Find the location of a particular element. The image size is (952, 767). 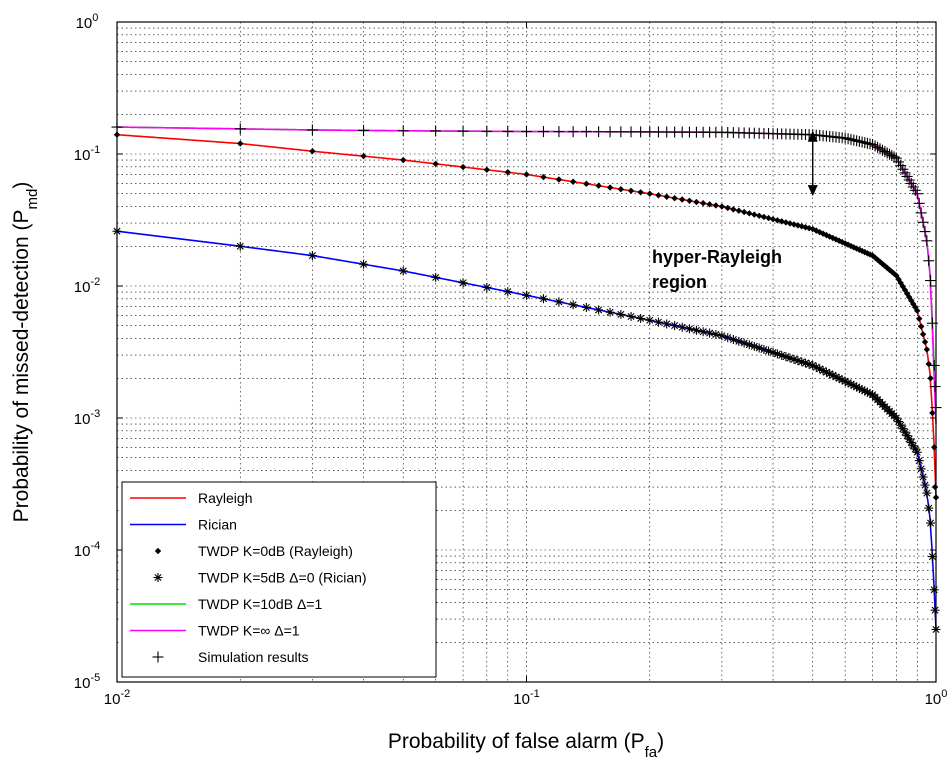

legend-rician-label: Rician is located at coordinates (217, 525).